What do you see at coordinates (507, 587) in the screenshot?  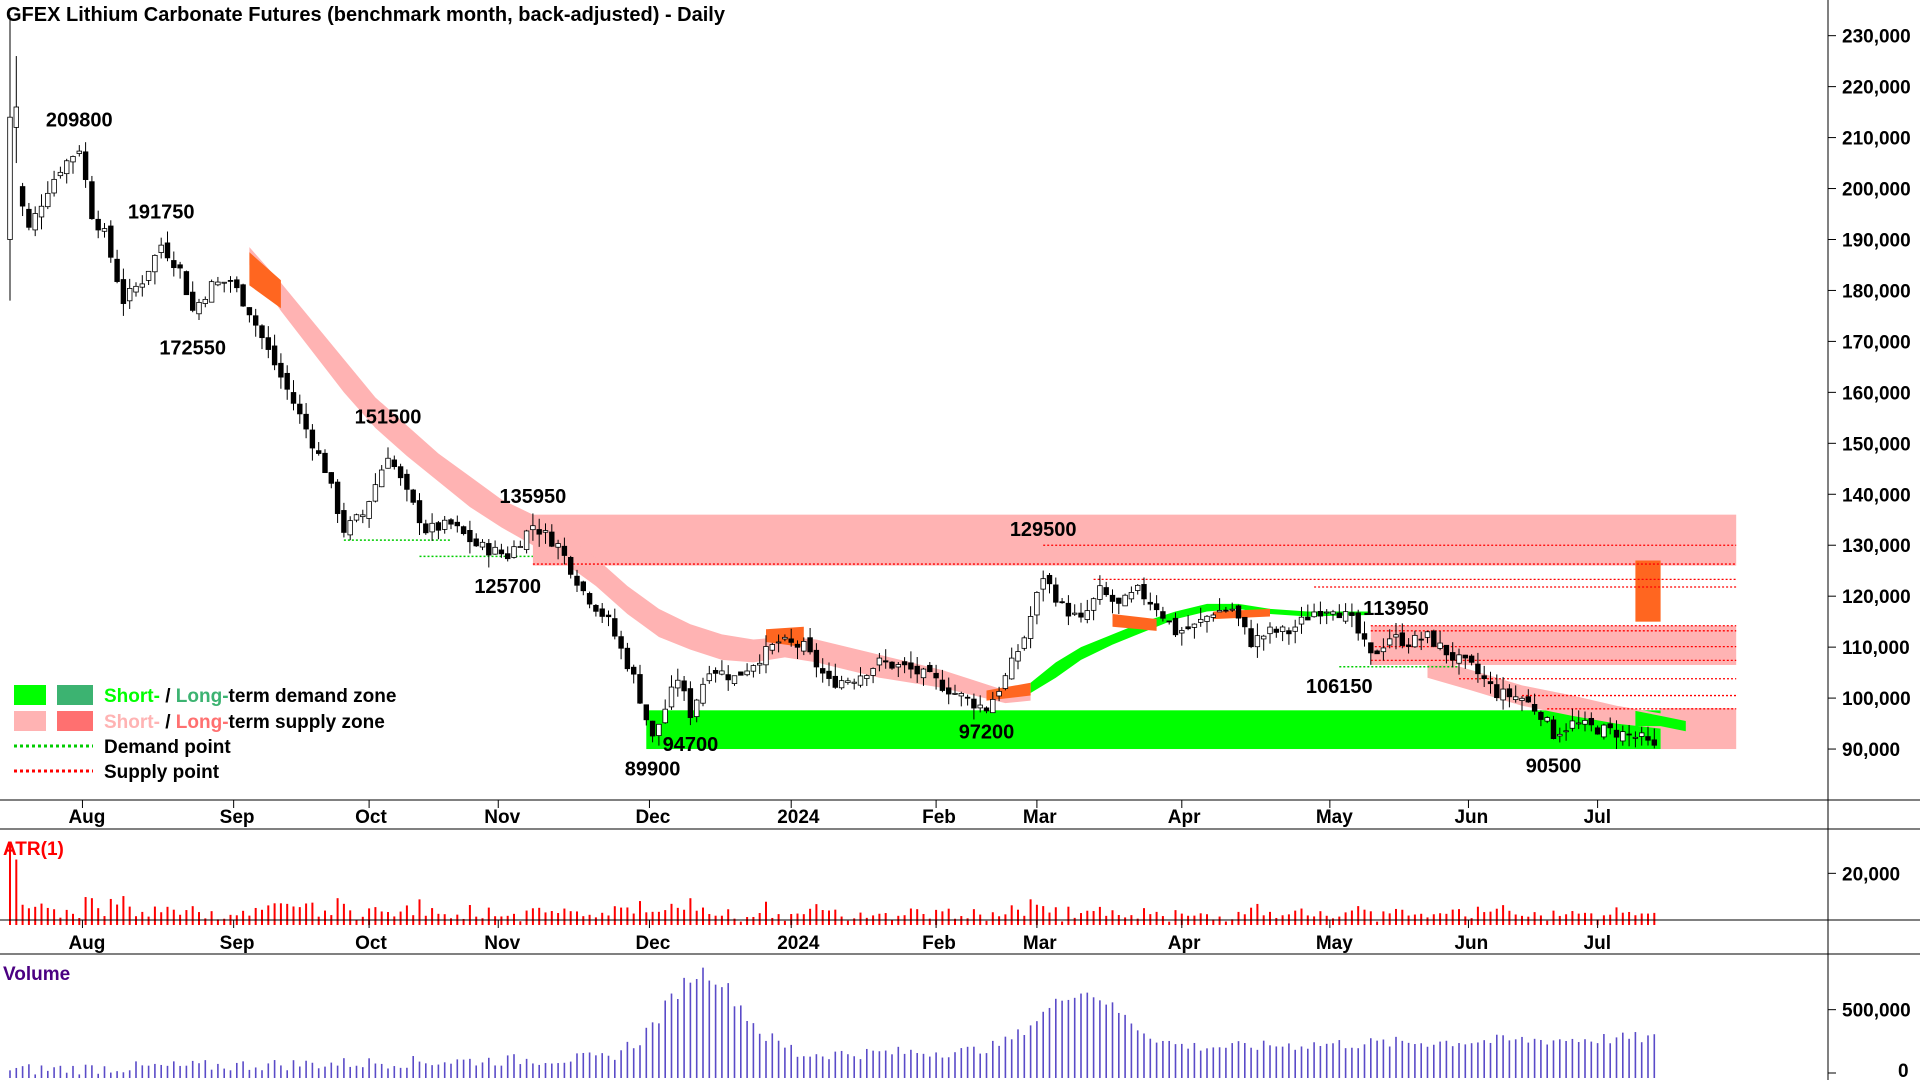 I see `pivot-label-125700: 125700` at bounding box center [507, 587].